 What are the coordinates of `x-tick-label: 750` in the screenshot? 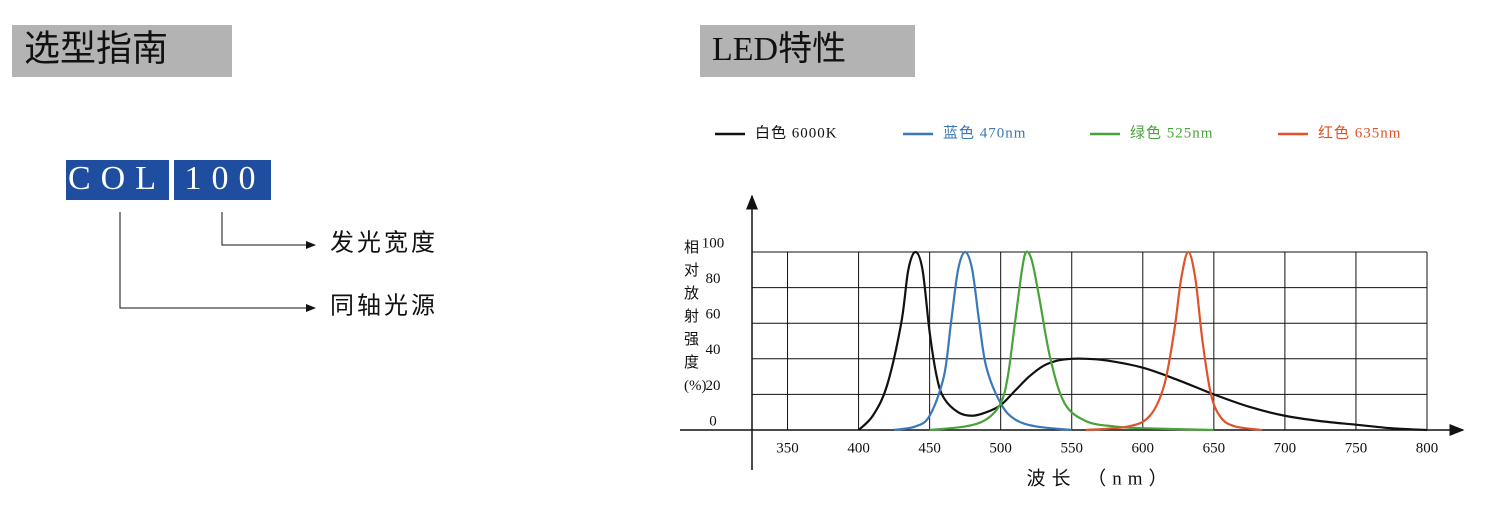 It's located at (1356, 448).